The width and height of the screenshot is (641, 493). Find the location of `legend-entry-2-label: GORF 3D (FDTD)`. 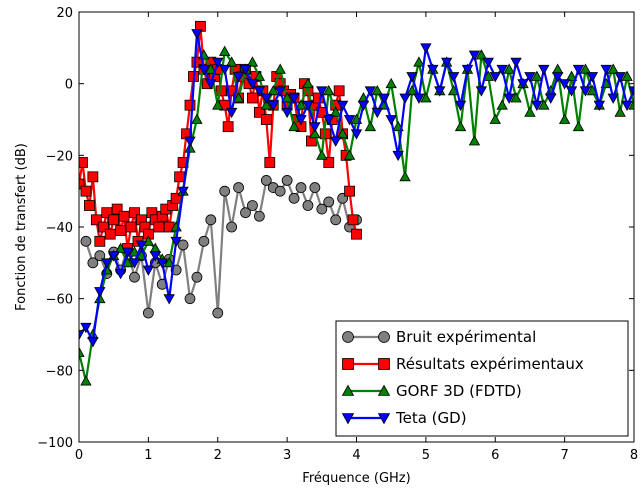

legend-entry-2-label: GORF 3D (FDTD) is located at coordinates (459, 391).